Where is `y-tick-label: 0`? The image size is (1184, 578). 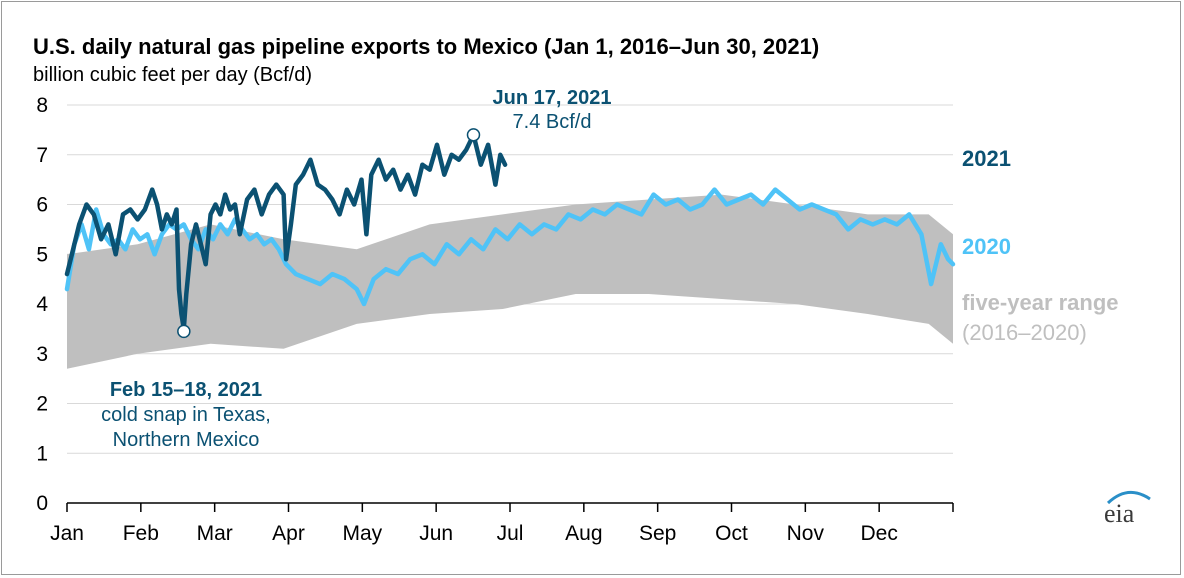 y-tick-label: 0 is located at coordinates (42, 503).